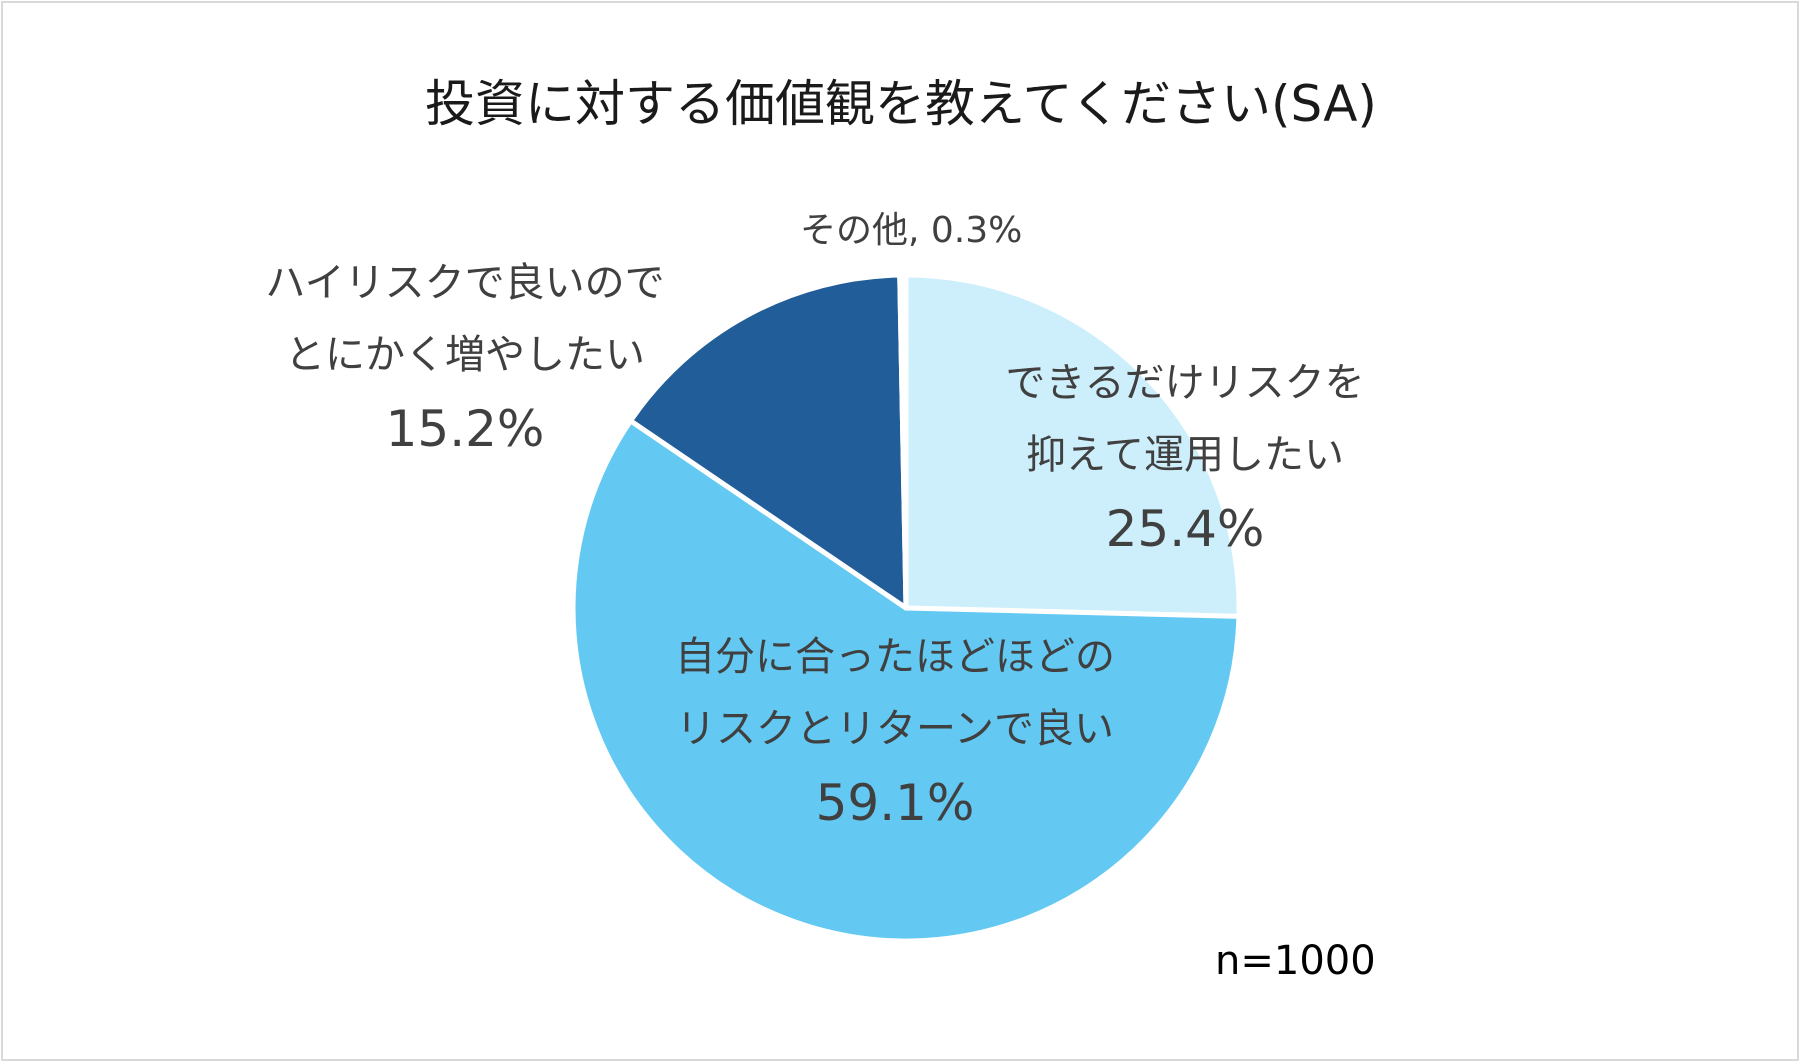 This screenshot has width=1802, height=1064. What do you see at coordinates (465, 429) in the screenshot?
I see `slice-value-label: 15.2%` at bounding box center [465, 429].